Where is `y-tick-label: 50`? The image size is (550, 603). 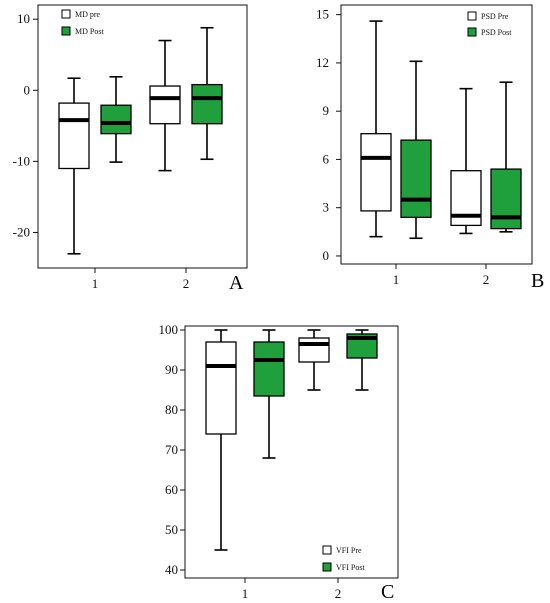
y-tick-label: 50 is located at coordinates (171, 529).